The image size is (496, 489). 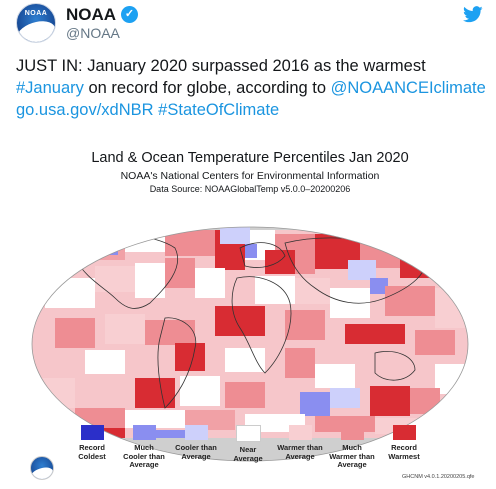 I want to click on legend-item: Much Warmer than Average, so click(x=352, y=447).